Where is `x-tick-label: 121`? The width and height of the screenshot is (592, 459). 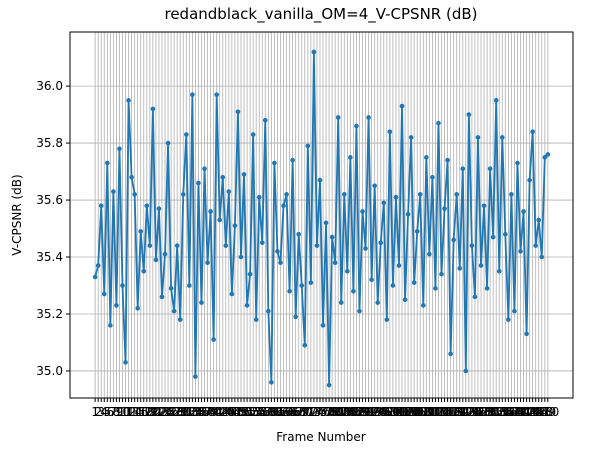
x-tick-label: 121 is located at coordinates (459, 412).